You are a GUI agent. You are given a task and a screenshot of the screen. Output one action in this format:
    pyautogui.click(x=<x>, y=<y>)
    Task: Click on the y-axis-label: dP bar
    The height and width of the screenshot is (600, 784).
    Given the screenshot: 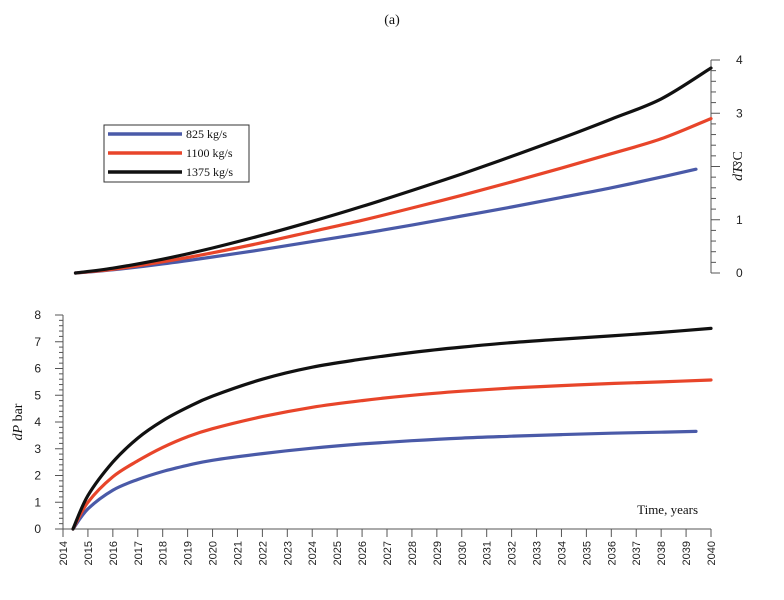 What is the action you would take?
    pyautogui.click(x=18, y=421)
    